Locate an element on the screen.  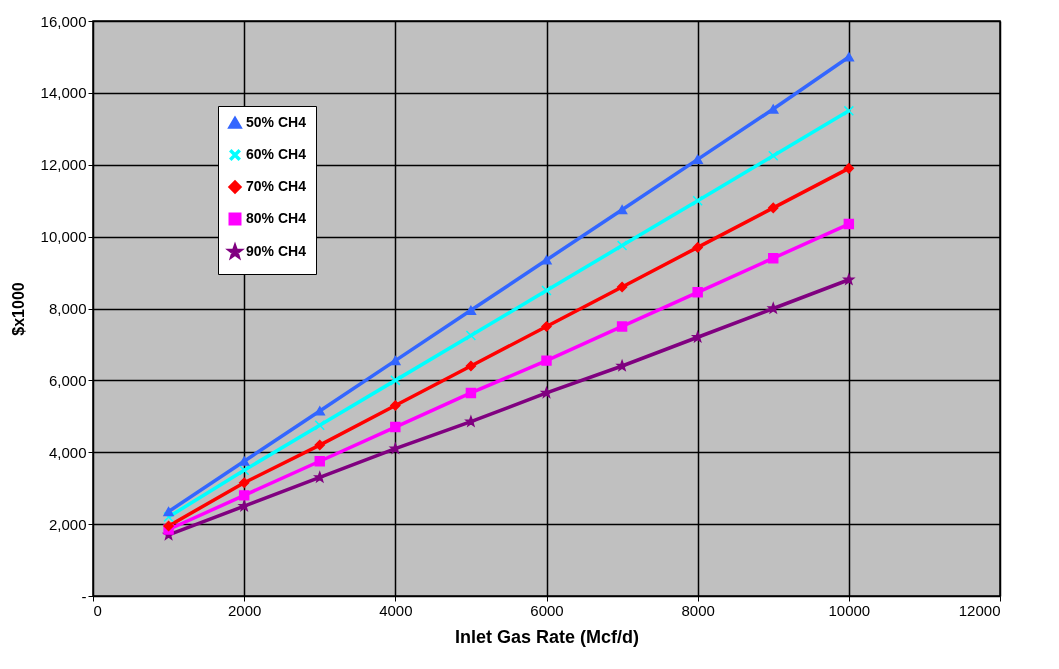
y-tick-label: 6,000 is located at coordinates (67, 380).